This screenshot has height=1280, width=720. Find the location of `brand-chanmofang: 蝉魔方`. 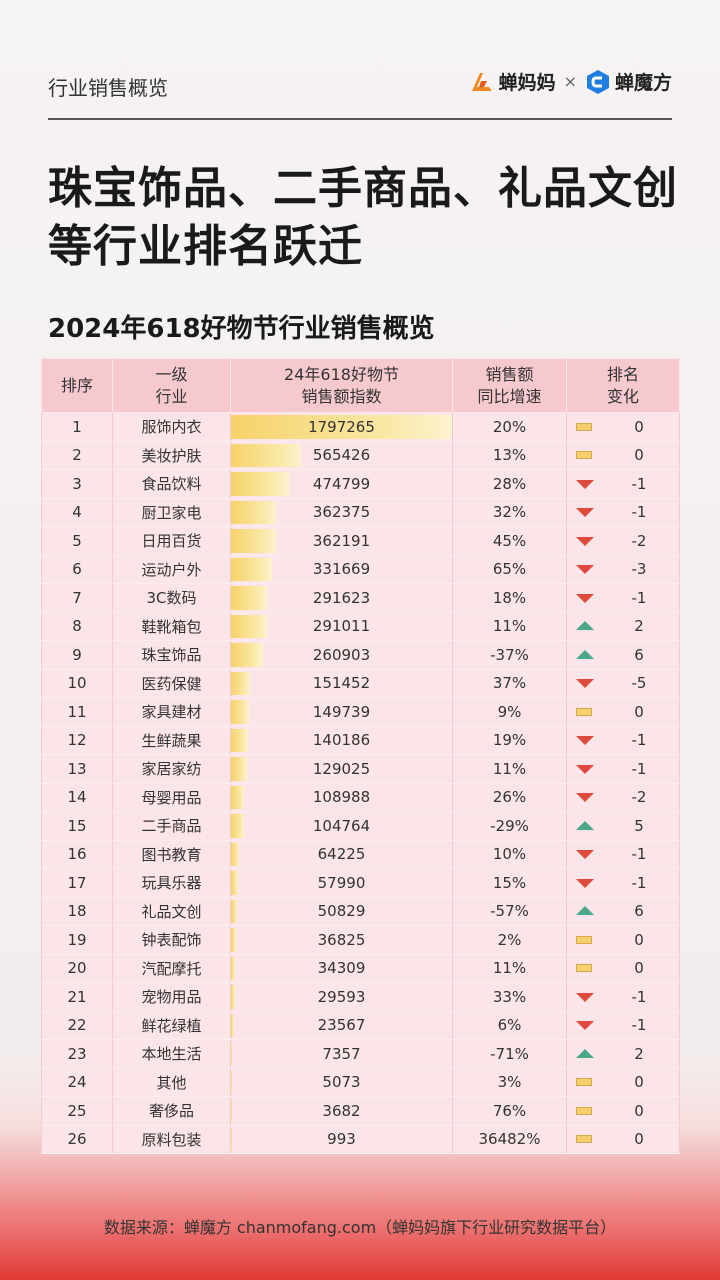

brand-chanmofang: 蝉魔方 is located at coordinates (628, 81).